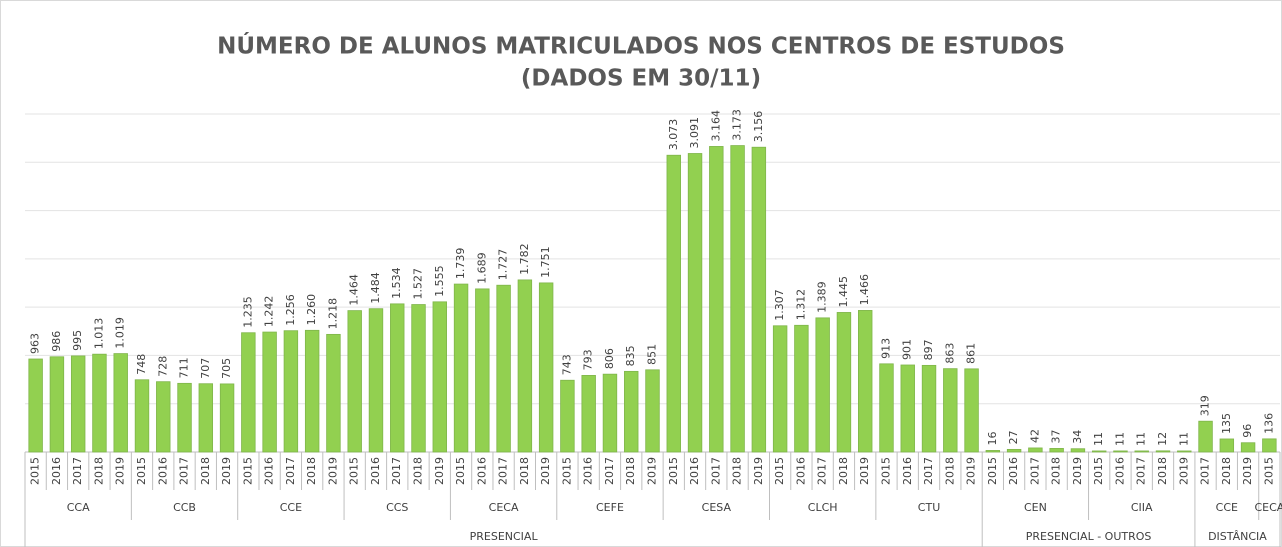 This screenshot has width=1282, height=547. I want to click on value-label: 1.689, so click(481, 268).